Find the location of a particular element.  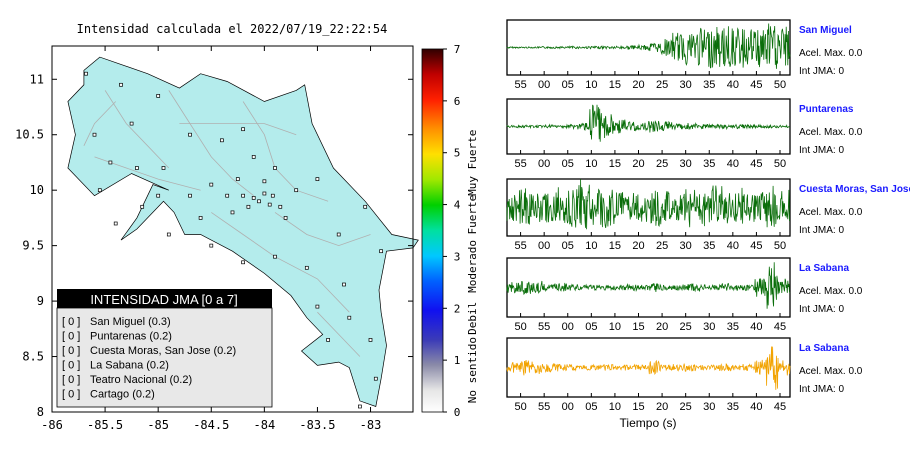

station-name: Cuesta Moras, San Jose is located at coordinates (854, 189).